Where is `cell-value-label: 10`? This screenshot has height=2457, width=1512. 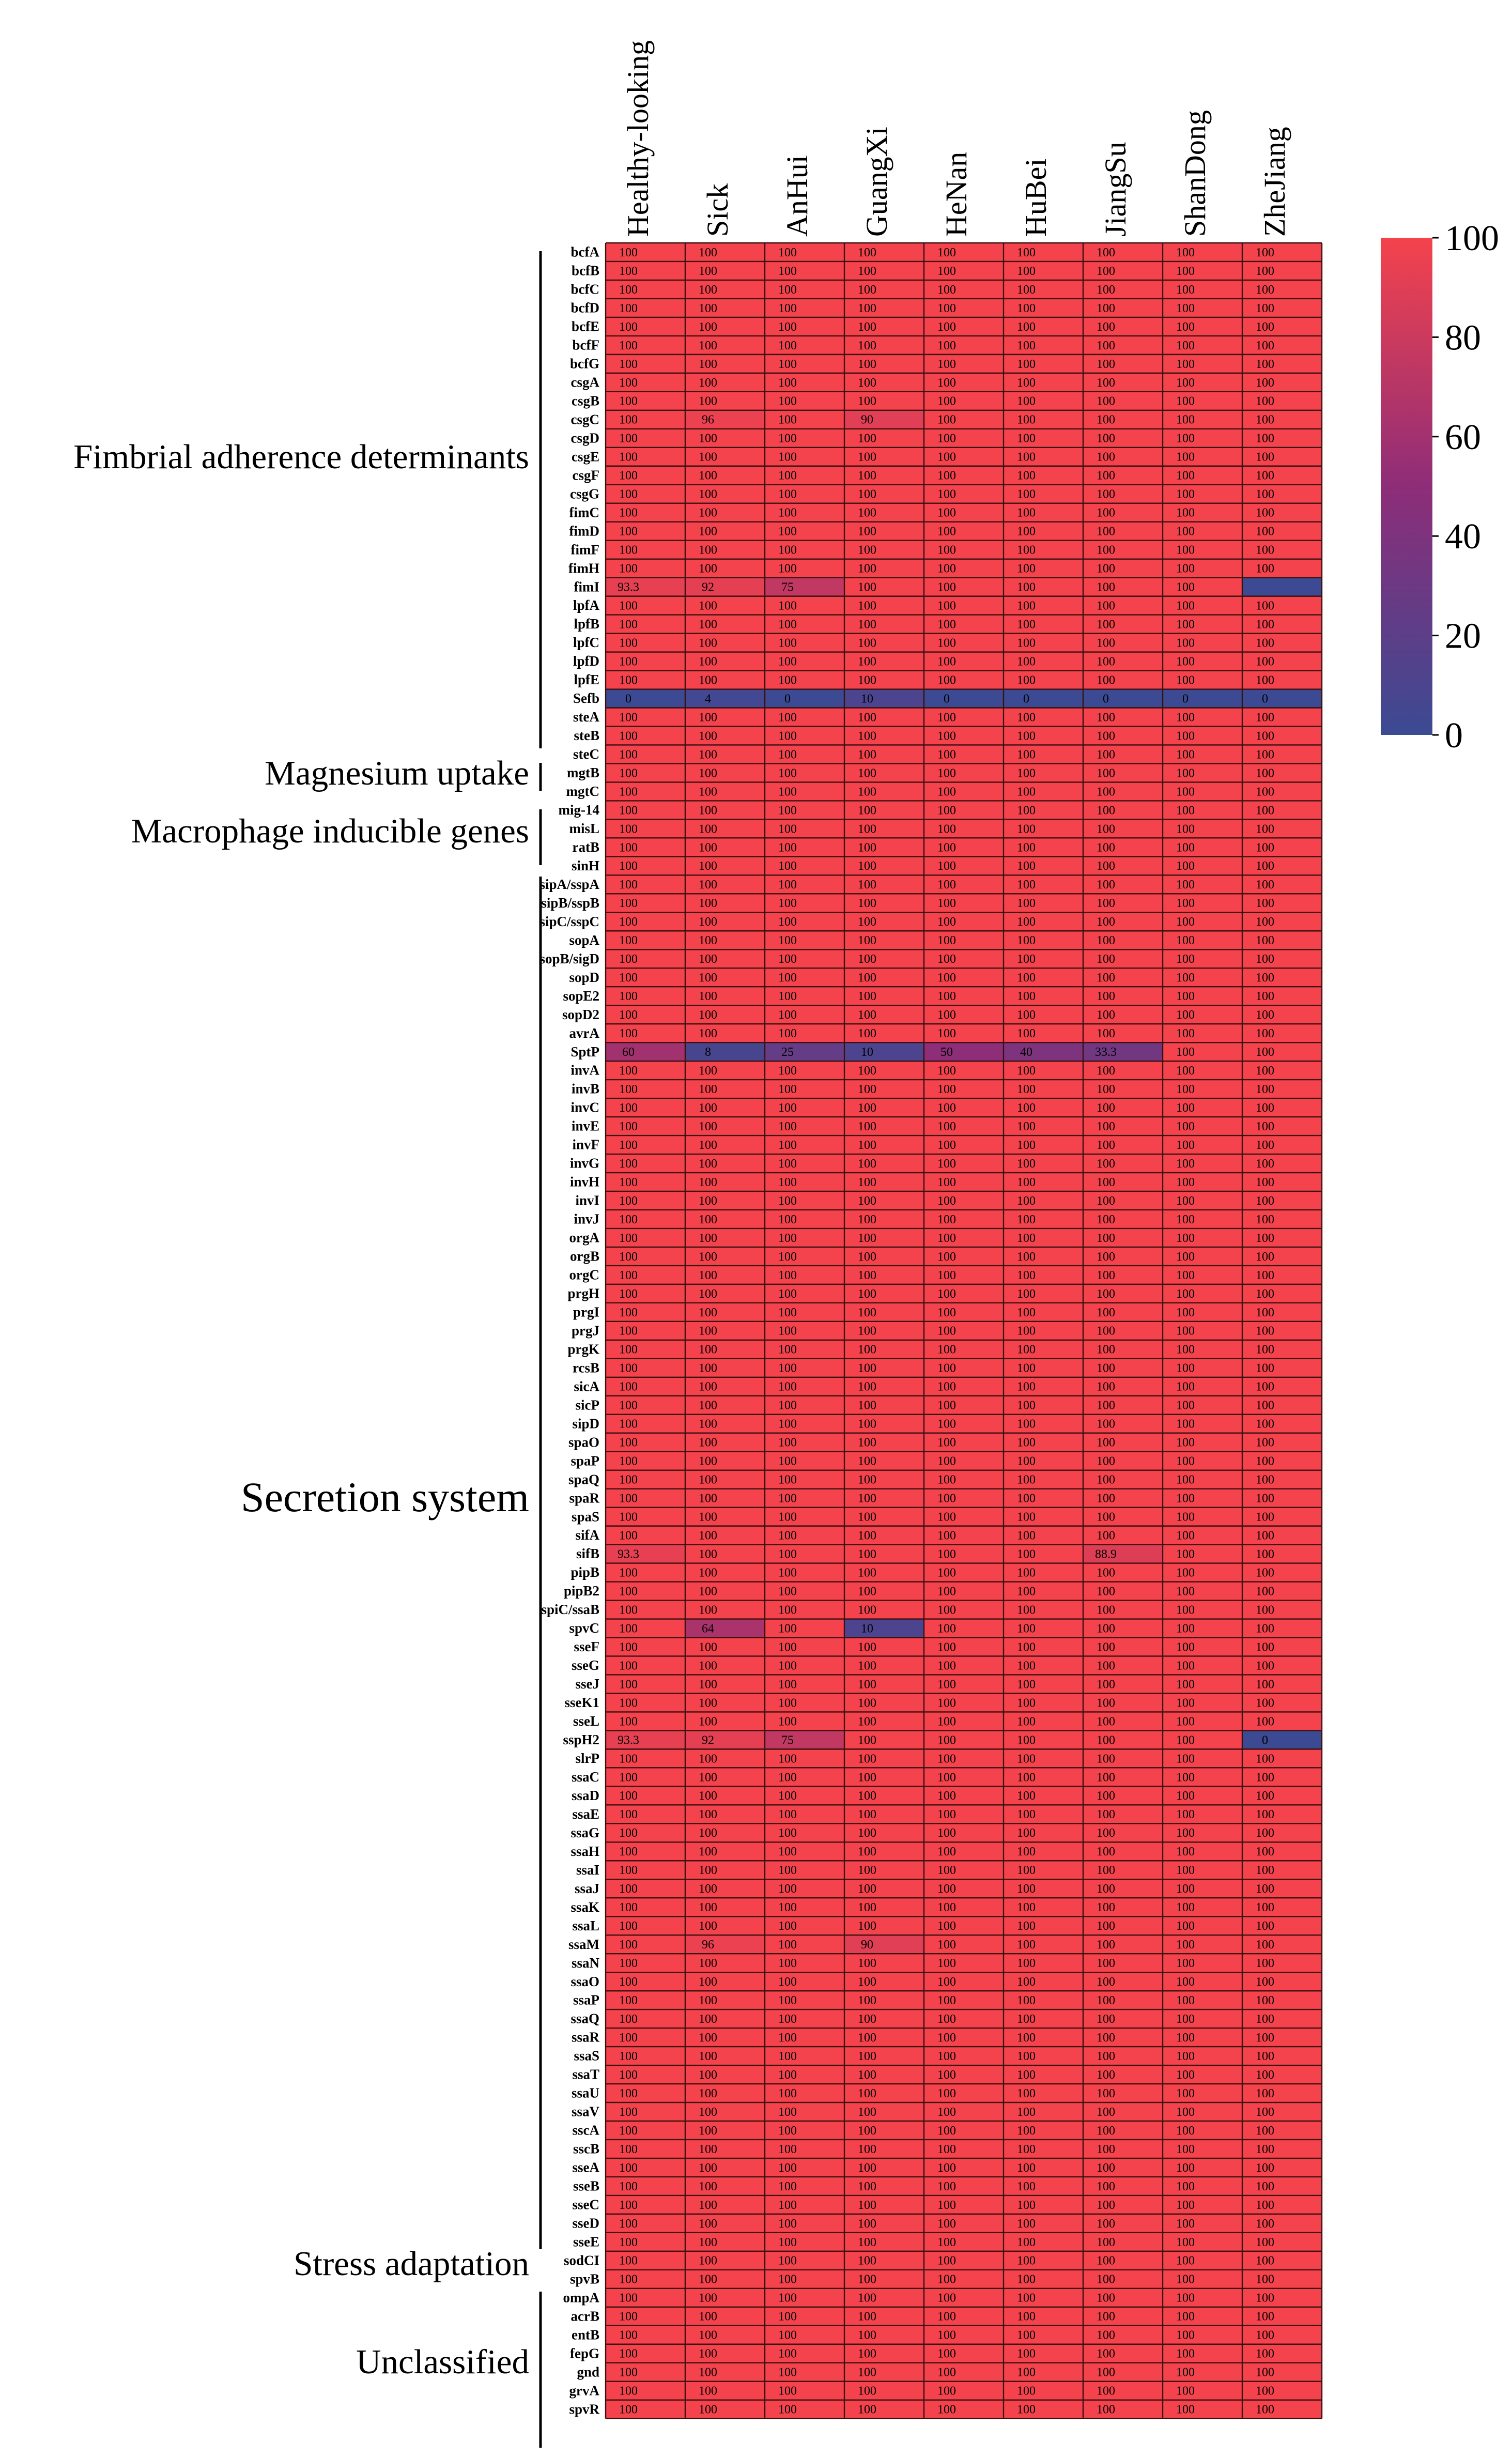 cell-value-label: 10 is located at coordinates (867, 699).